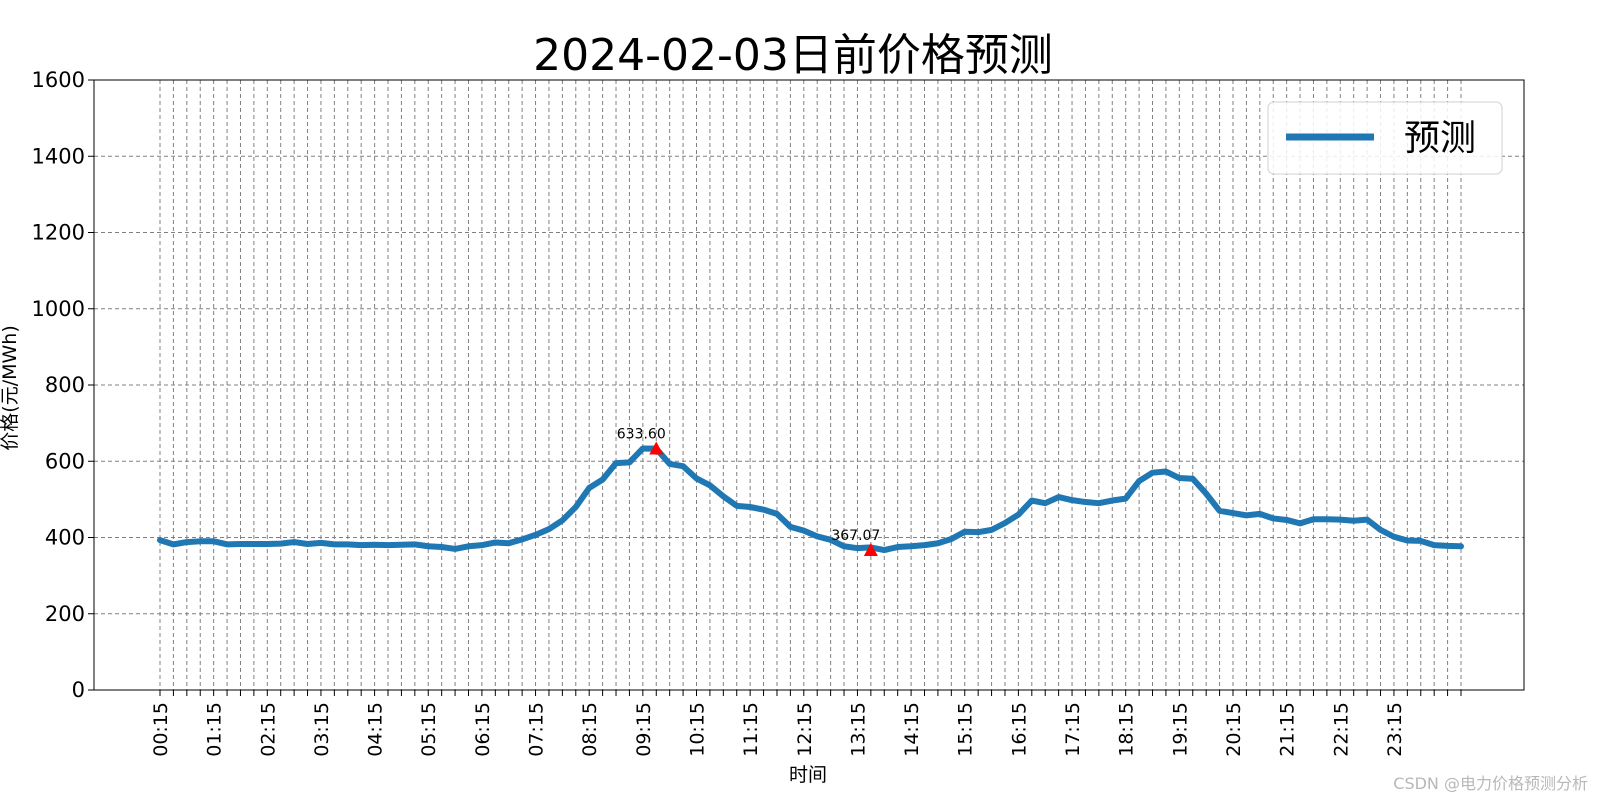  I want to click on y-tick-label: 1000, so click(58, 309).